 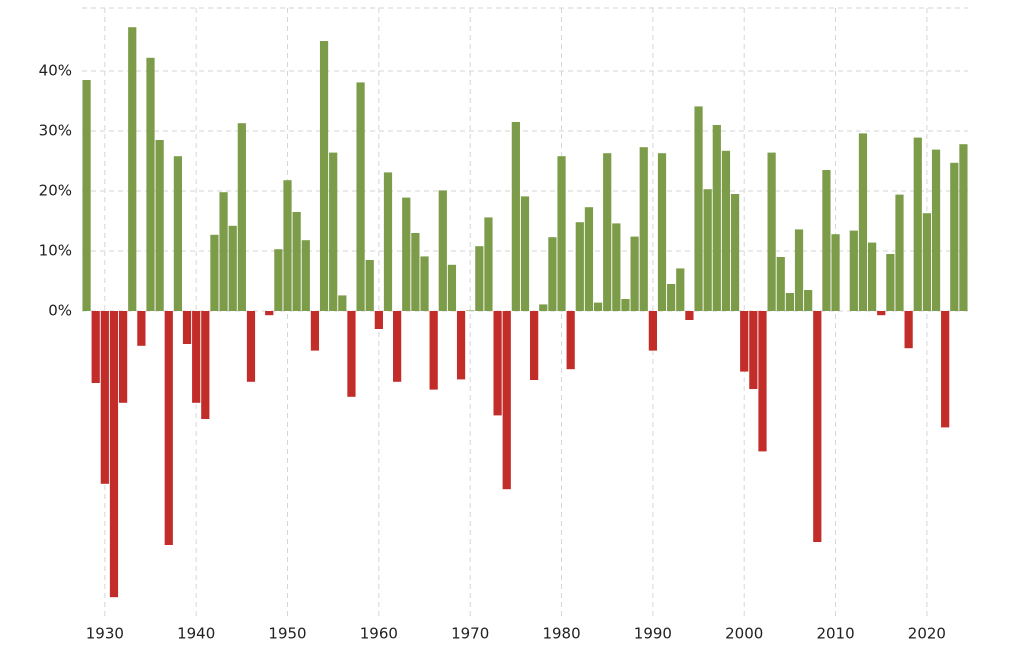 What do you see at coordinates (744, 634) in the screenshot?
I see `x-tick-label: 2000` at bounding box center [744, 634].